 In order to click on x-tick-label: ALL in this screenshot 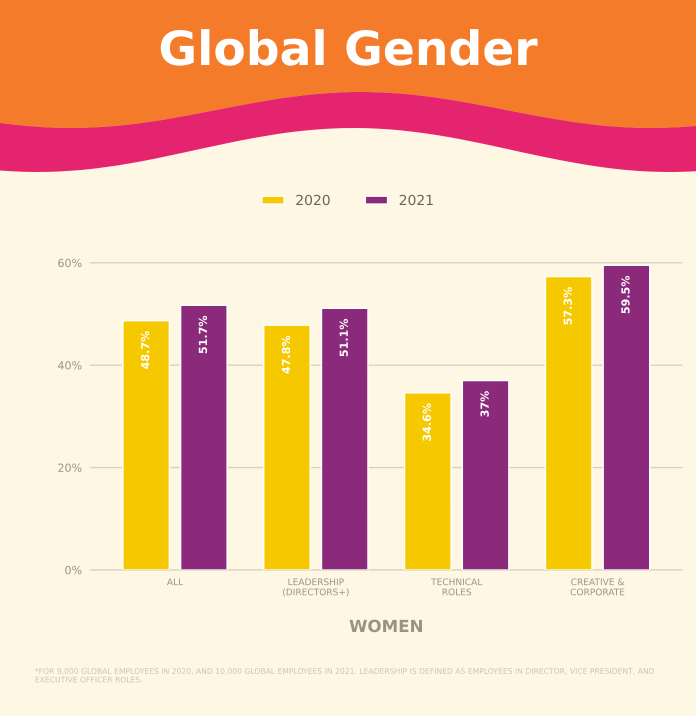, I will do `click(175, 582)`.